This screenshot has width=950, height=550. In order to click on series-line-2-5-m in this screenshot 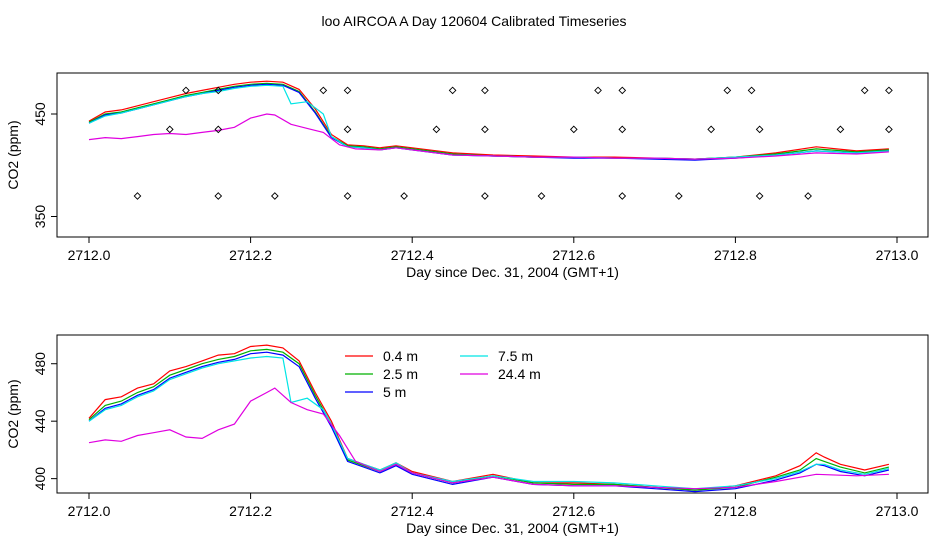, I will do `click(488, 121)`.